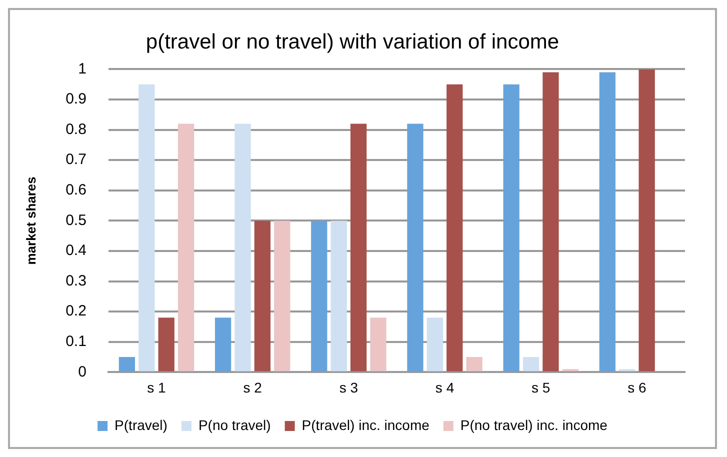 This screenshot has width=727, height=457. Describe the element at coordinates (76, 251) in the screenshot. I see `y-tick-label: 0.4` at that location.